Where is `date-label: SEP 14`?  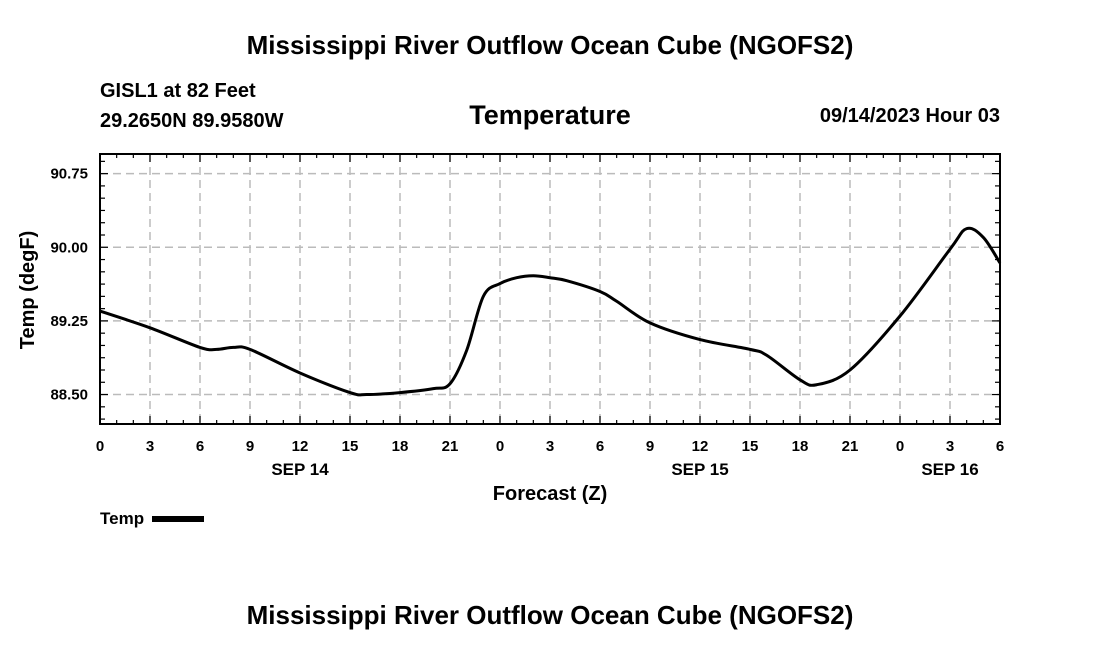
date-label: SEP 14 is located at coordinates (300, 469).